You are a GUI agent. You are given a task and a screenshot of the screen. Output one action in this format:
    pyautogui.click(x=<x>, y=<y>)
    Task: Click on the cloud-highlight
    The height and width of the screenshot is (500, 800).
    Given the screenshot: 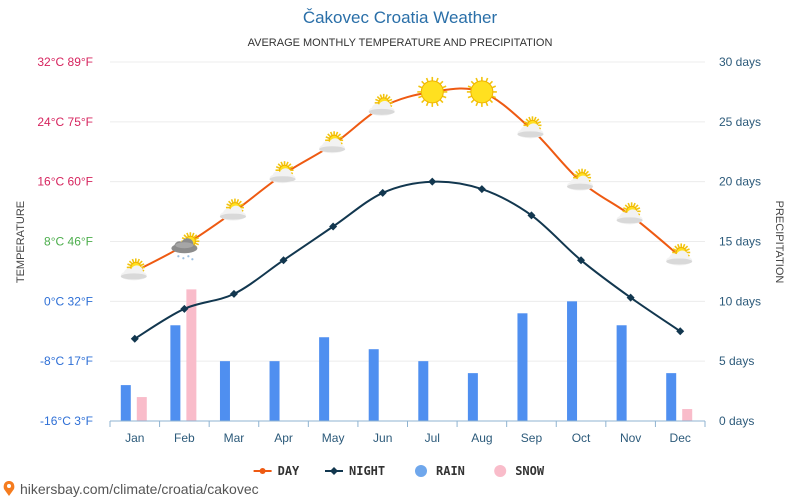 What is the action you would take?
    pyautogui.click(x=184, y=245)
    